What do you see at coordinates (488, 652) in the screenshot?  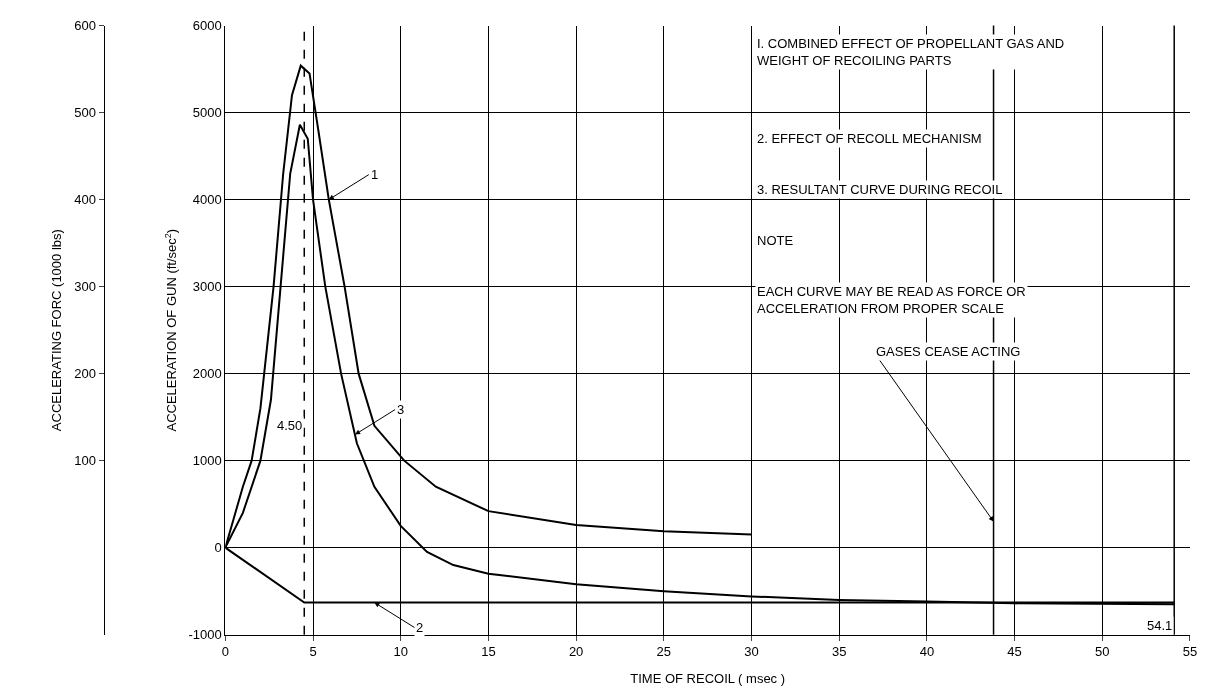 I see `x-tick-label: 15` at bounding box center [488, 652].